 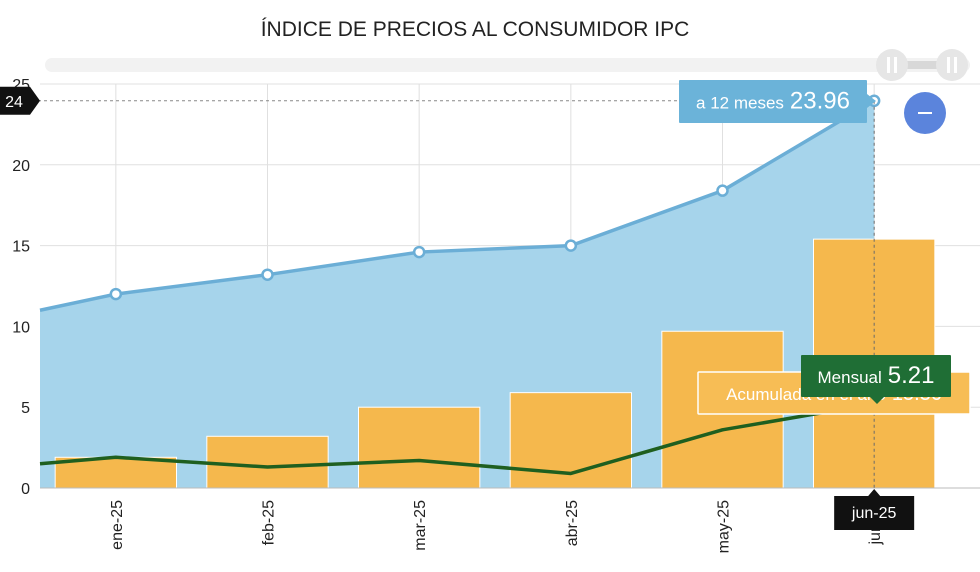 I want to click on tooltip-text: Mensual 5.21, so click(x=876, y=375).